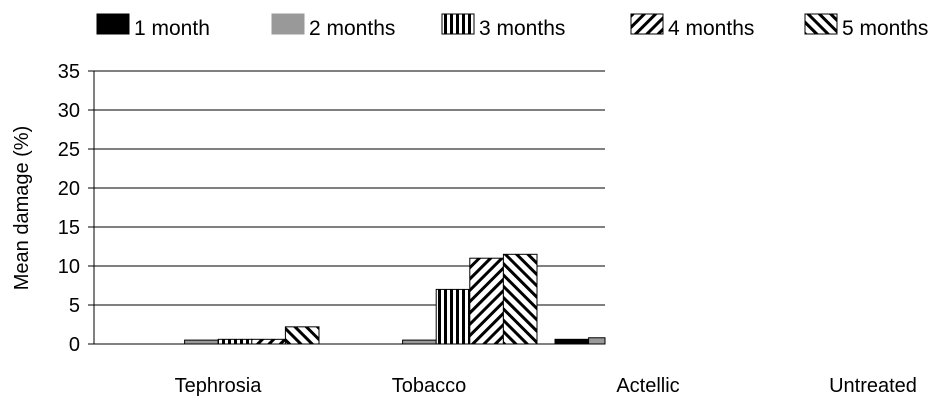  What do you see at coordinates (69, 111) in the screenshot?
I see `y-tick-label: 30` at bounding box center [69, 111].